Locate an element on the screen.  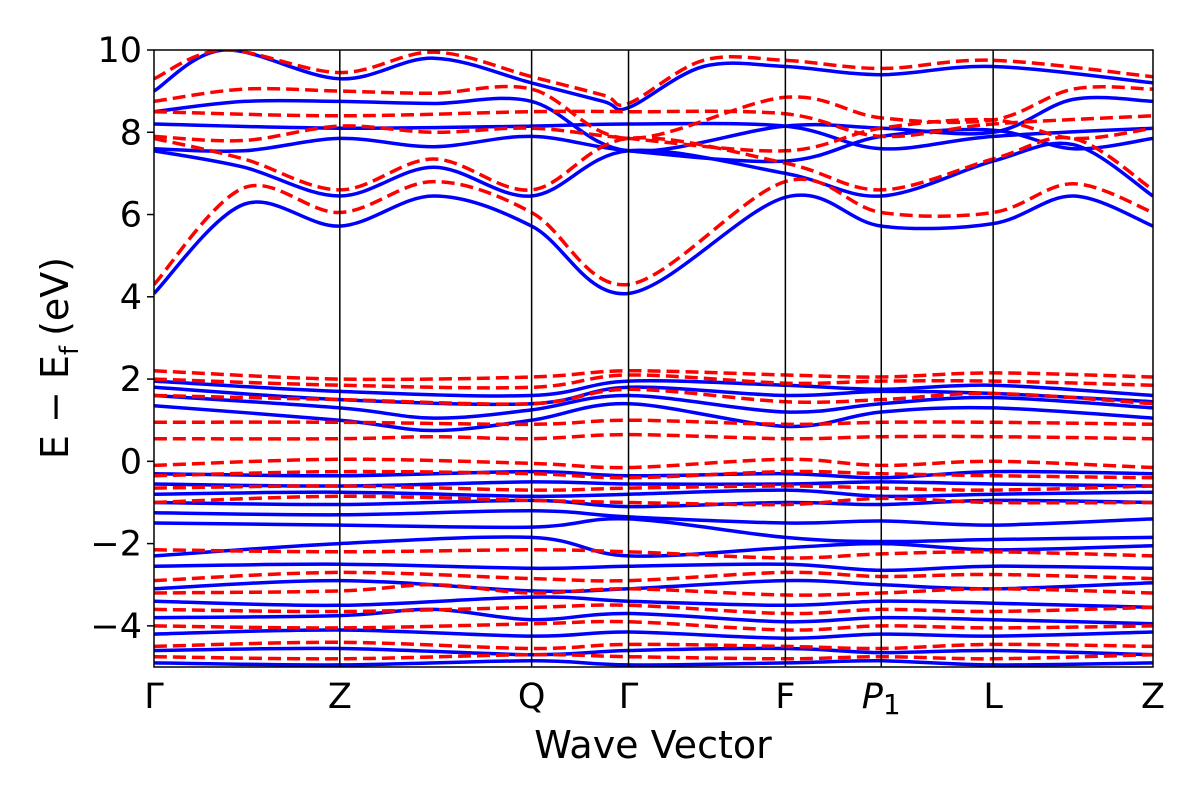
x-axis-label: Wave Vector is located at coordinates (653, 745).